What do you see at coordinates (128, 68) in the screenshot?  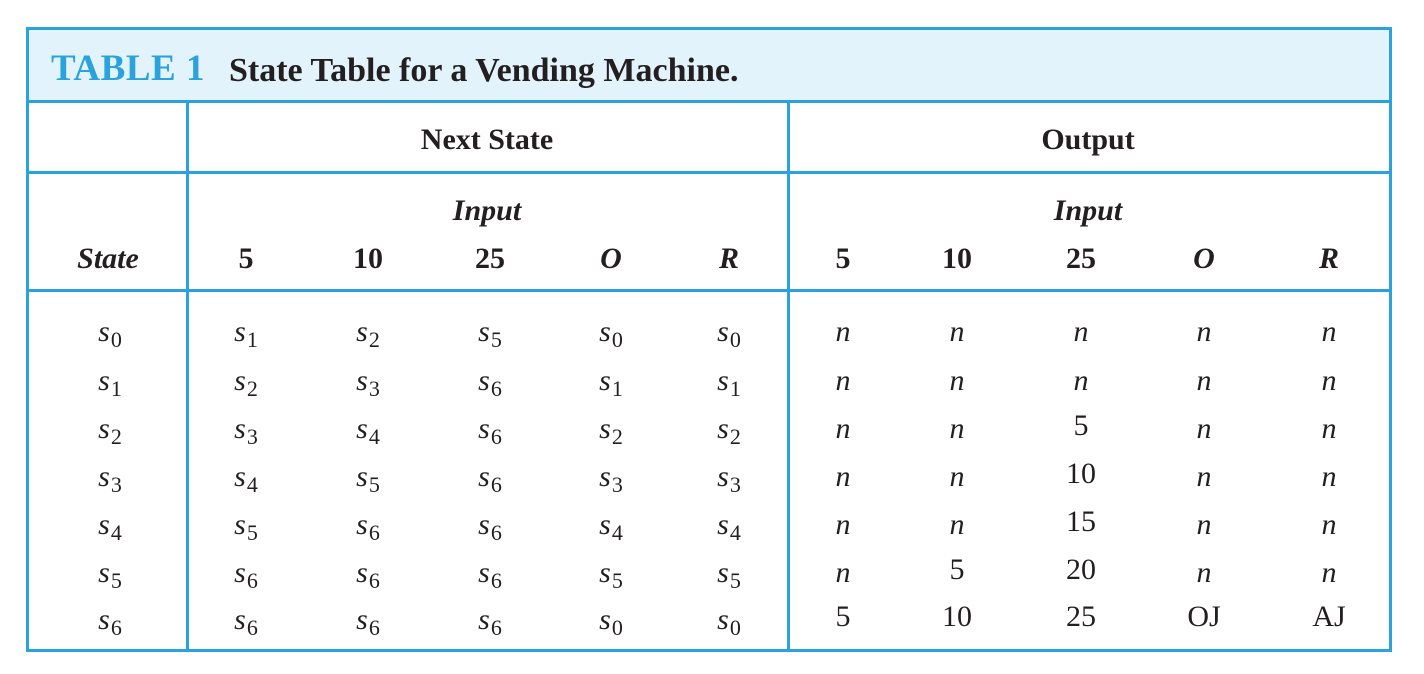 I see `table-label: TABLE 1` at bounding box center [128, 68].